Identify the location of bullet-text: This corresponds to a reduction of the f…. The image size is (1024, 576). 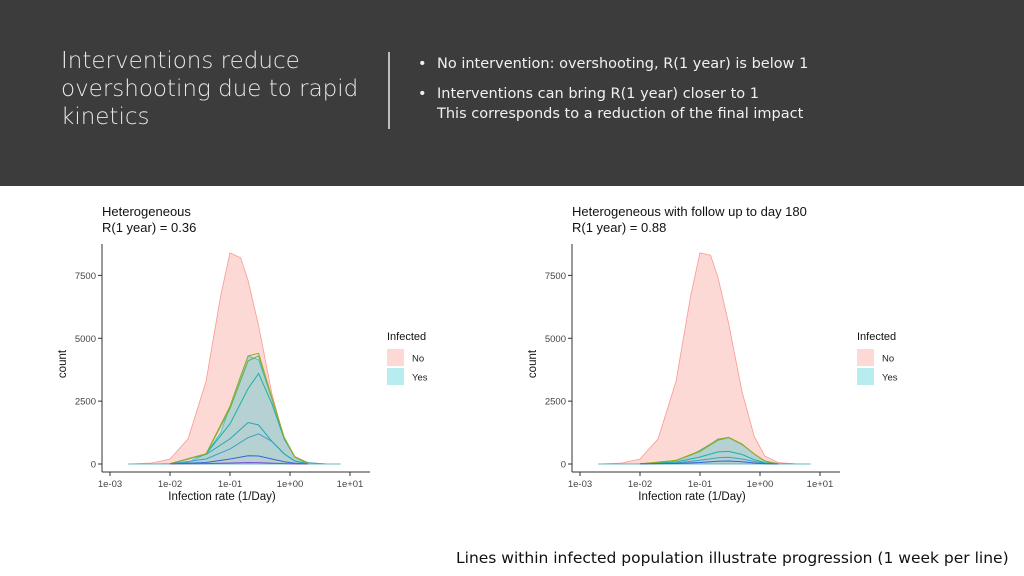
(620, 114).